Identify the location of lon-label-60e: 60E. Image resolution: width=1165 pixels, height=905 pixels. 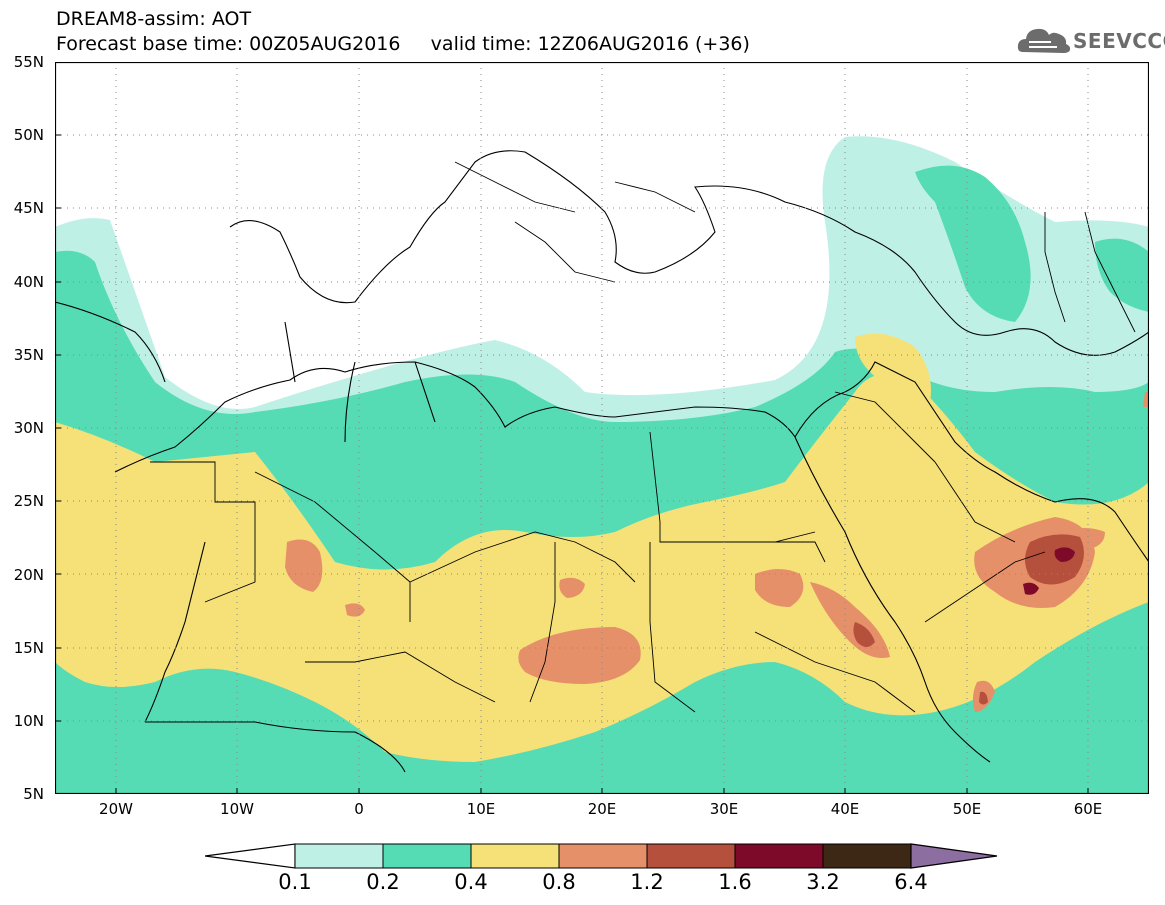
(1088, 809).